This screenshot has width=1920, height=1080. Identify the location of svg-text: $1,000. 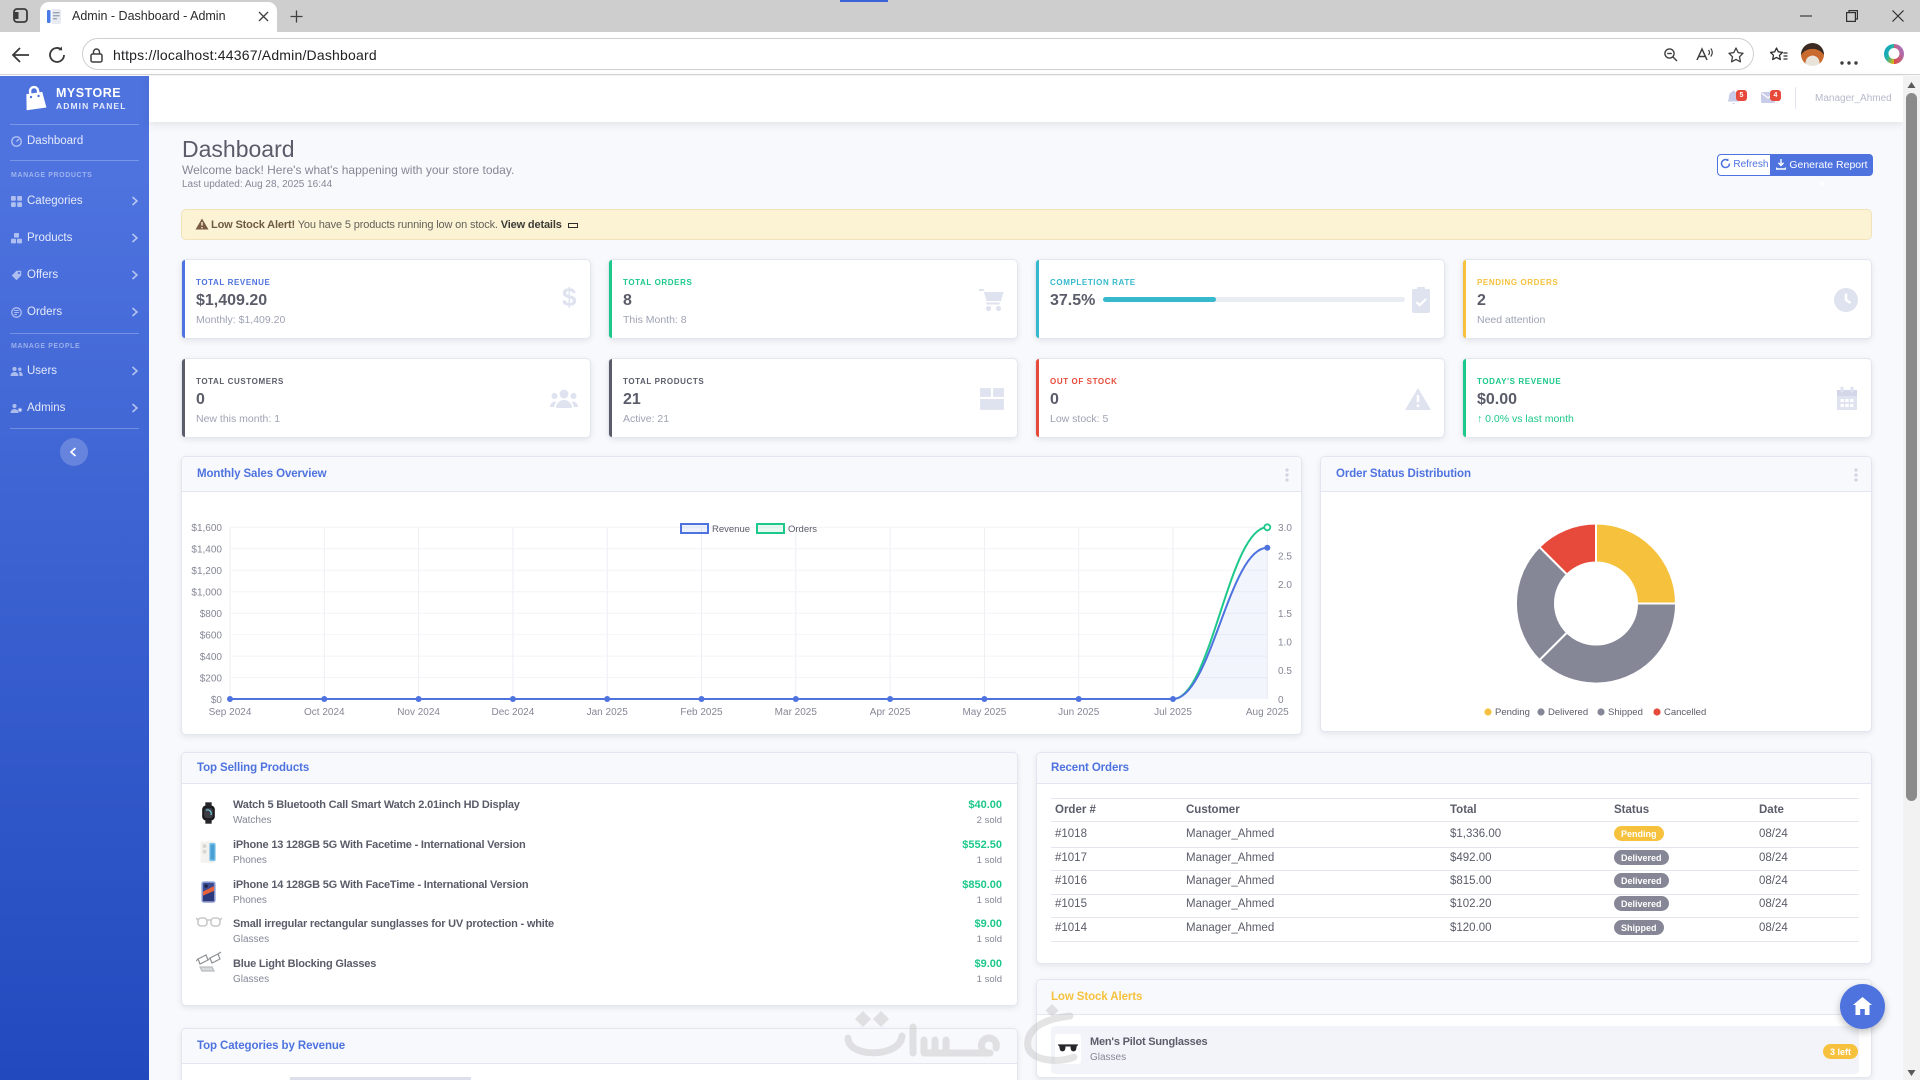
(206, 593).